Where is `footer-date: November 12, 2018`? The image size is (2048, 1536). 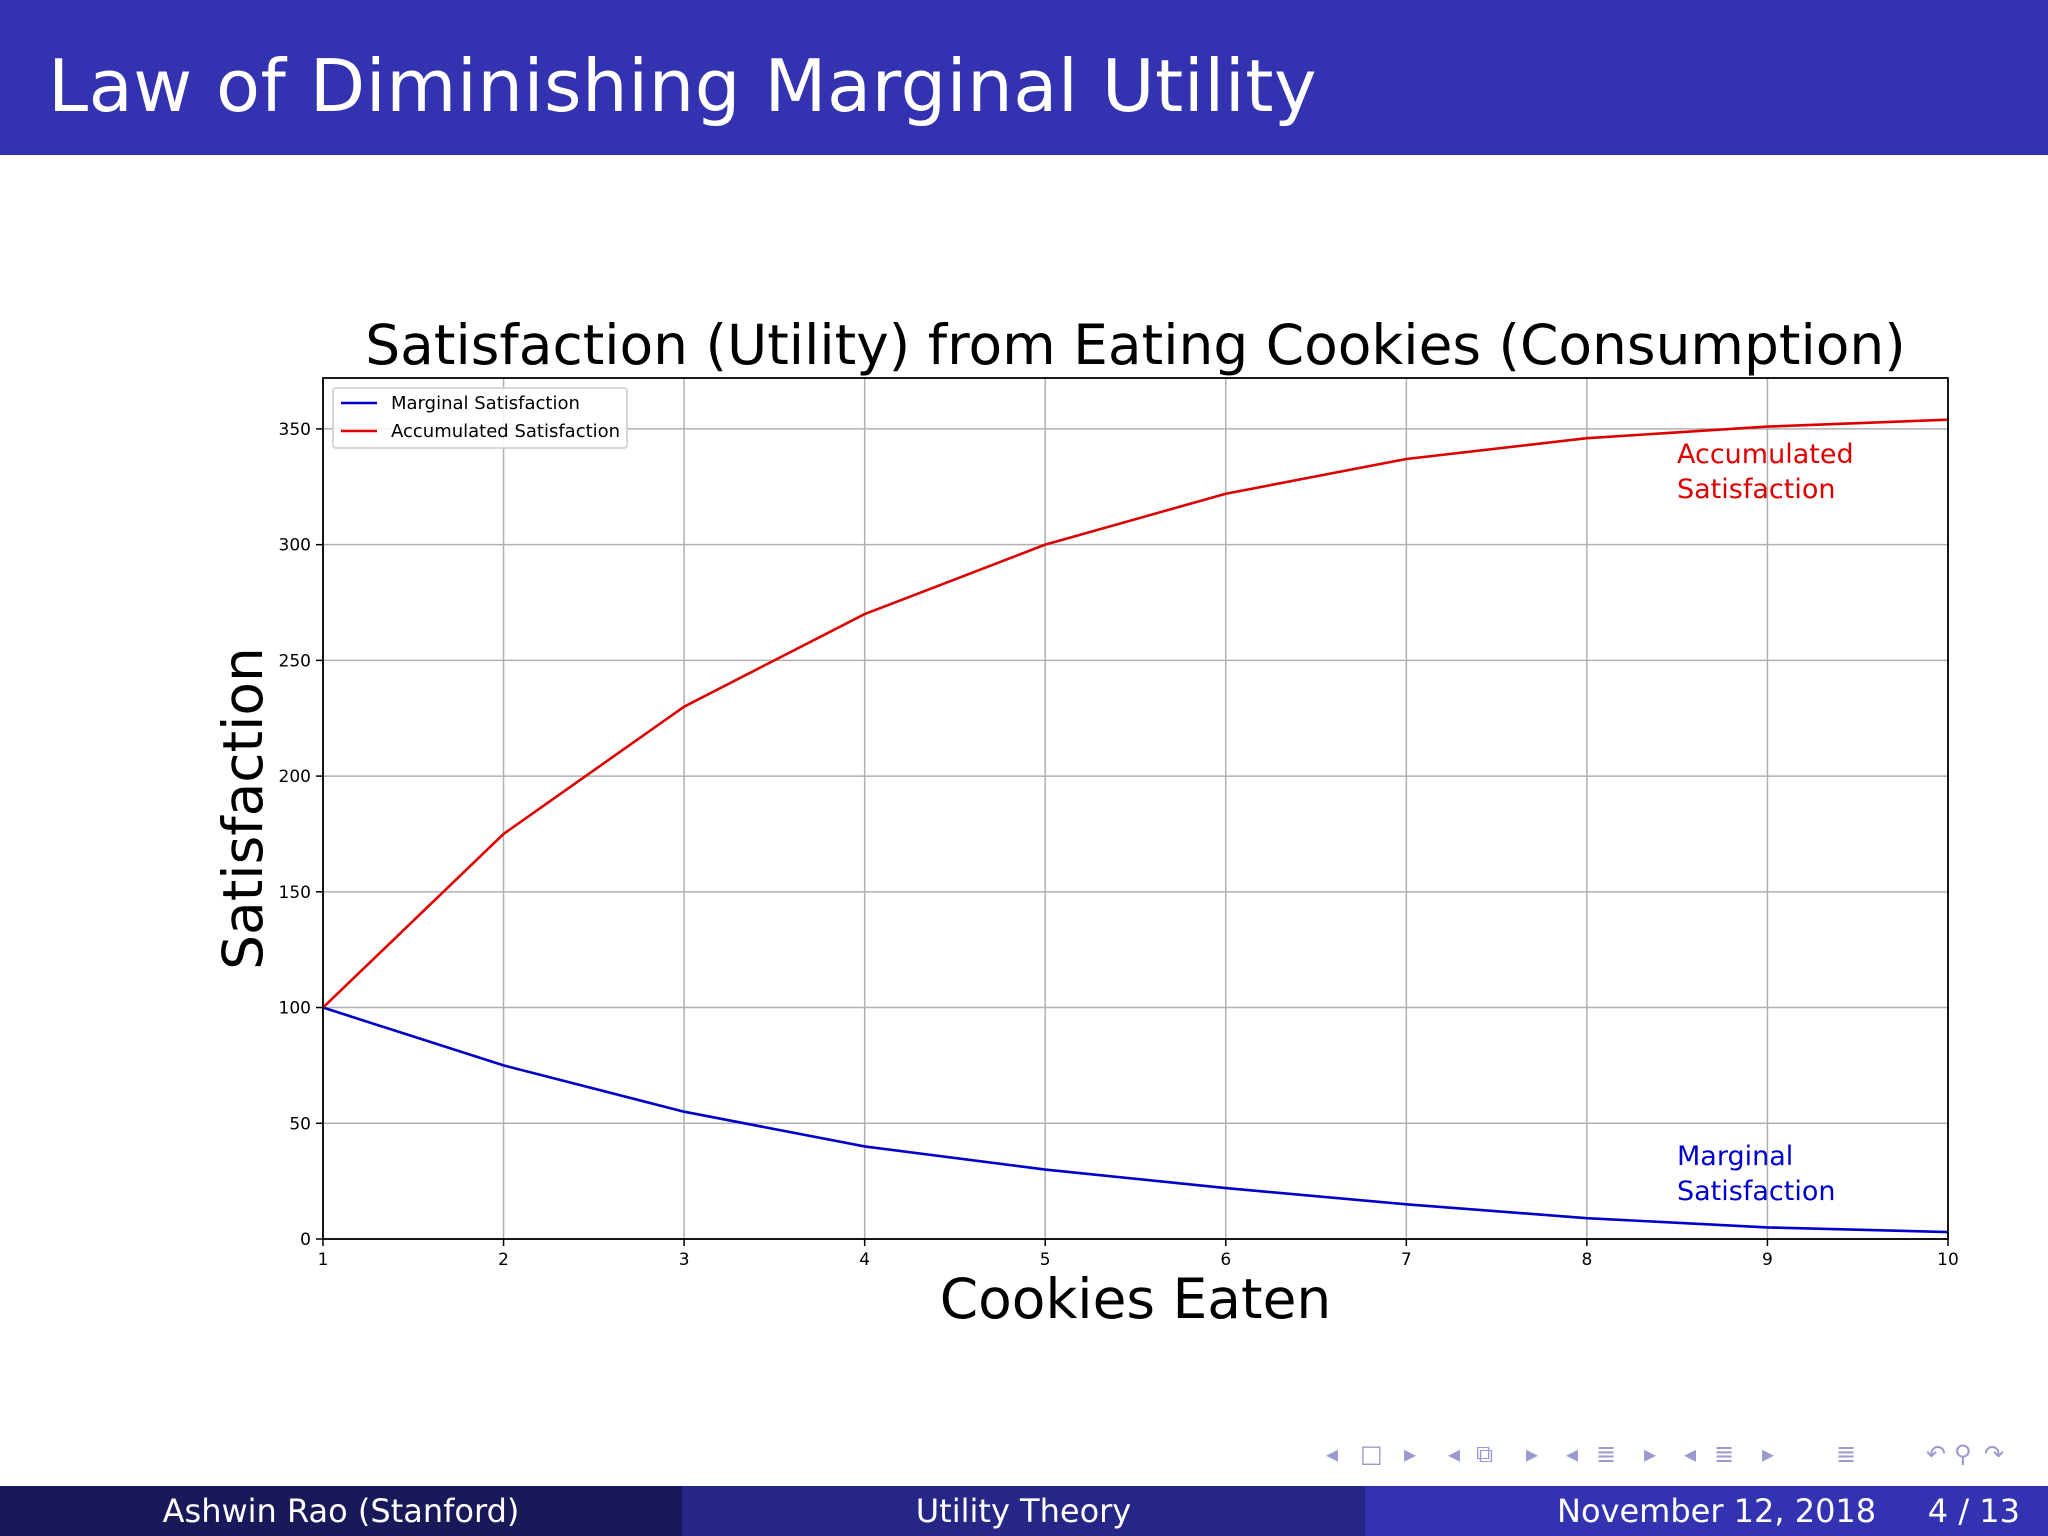
footer-date: November 12, 2018 is located at coordinates (1717, 1511).